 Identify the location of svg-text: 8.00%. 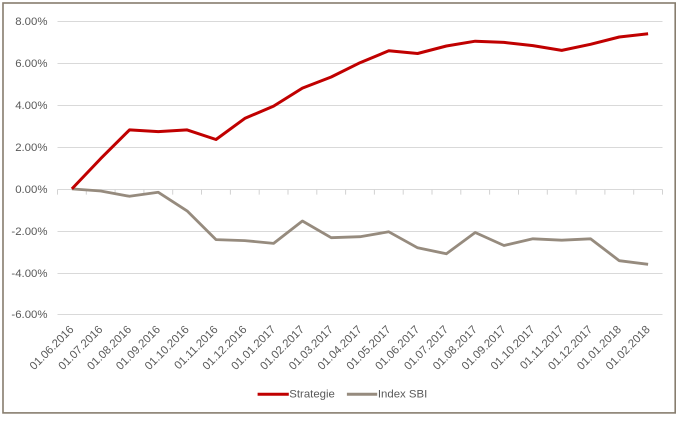
(31, 22).